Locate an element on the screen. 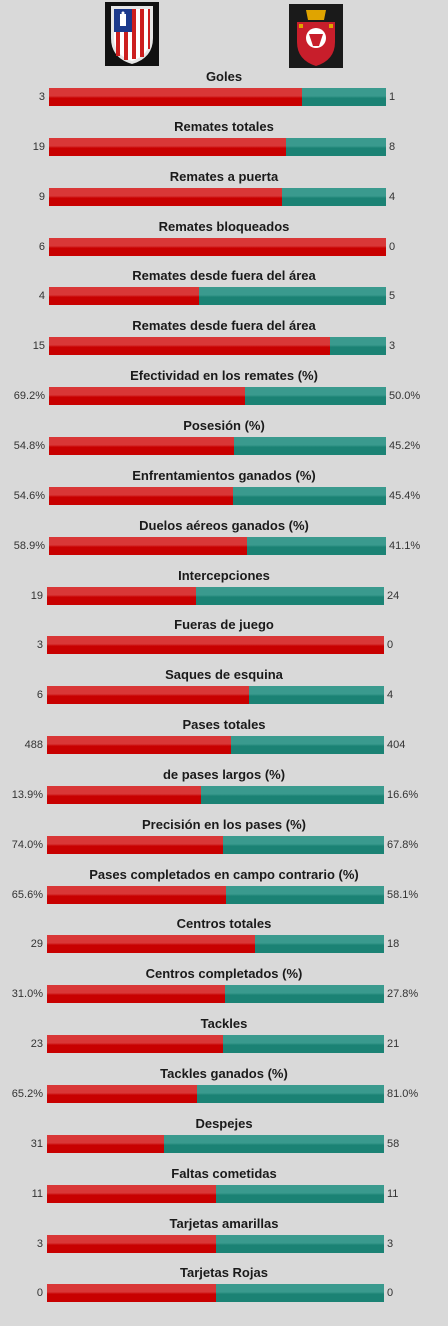  stat-label: Precisión en los pases (%) is located at coordinates (223, 824).